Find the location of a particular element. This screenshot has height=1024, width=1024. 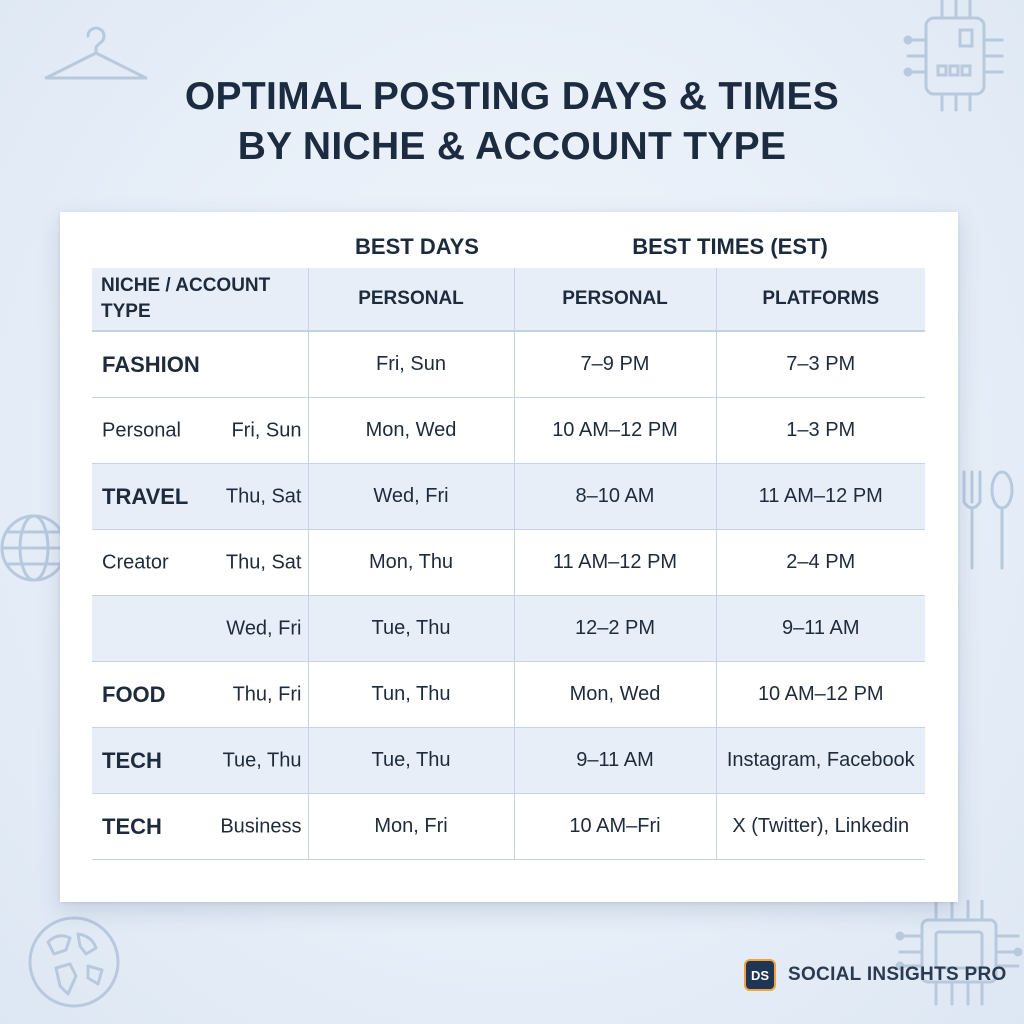

niche-label: FASHION is located at coordinates (151, 364).